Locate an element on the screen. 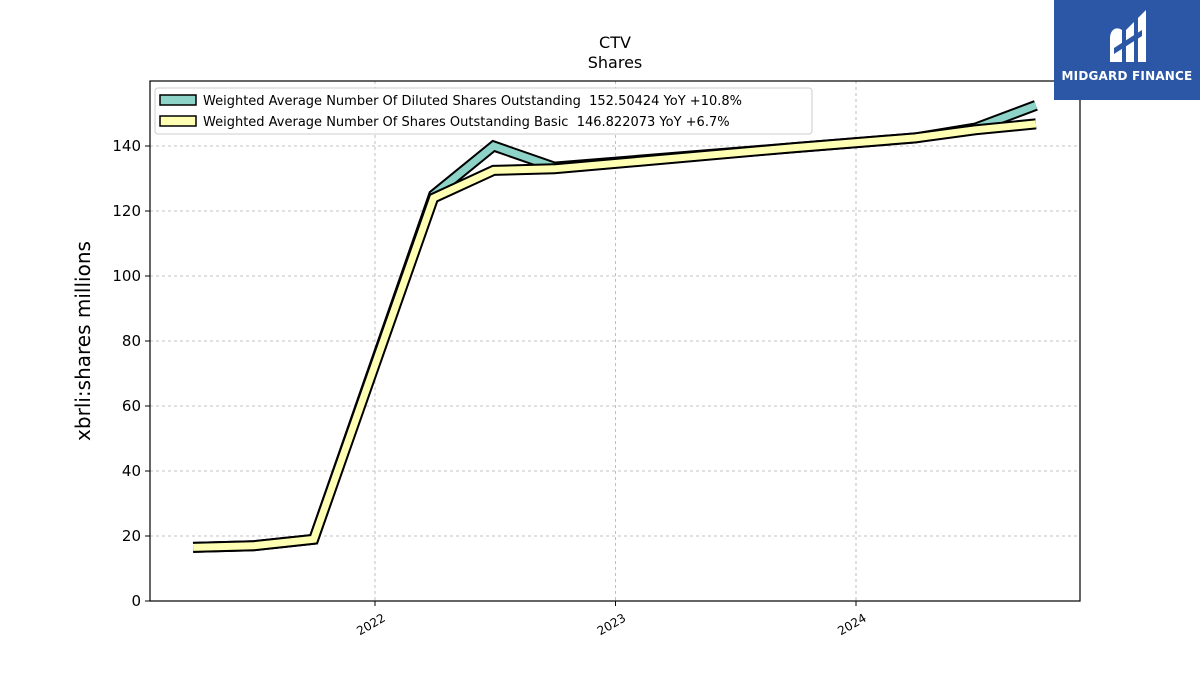 Image resolution: width=1200 pixels, height=675 pixels. legend-box is located at coordinates (483, 111).